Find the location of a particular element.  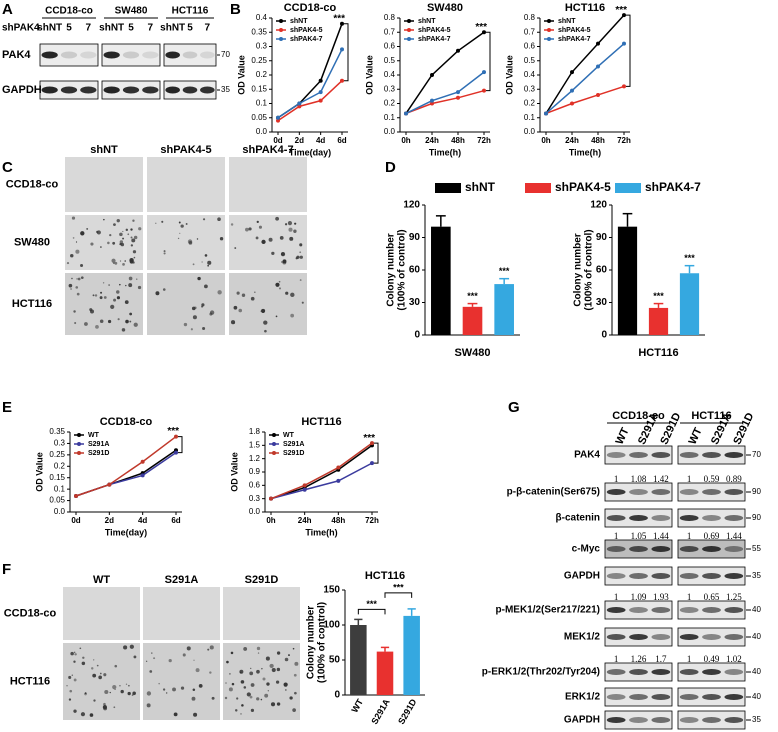

column-label: shPAK4-7 is located at coordinates (267, 150).